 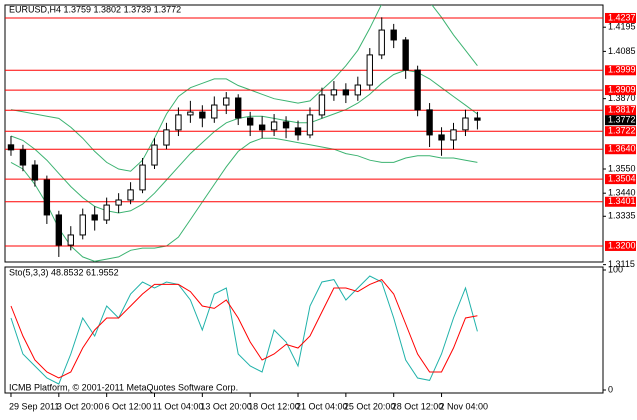 I want to click on y-tick-label: 1.3335, so click(x=622, y=216).